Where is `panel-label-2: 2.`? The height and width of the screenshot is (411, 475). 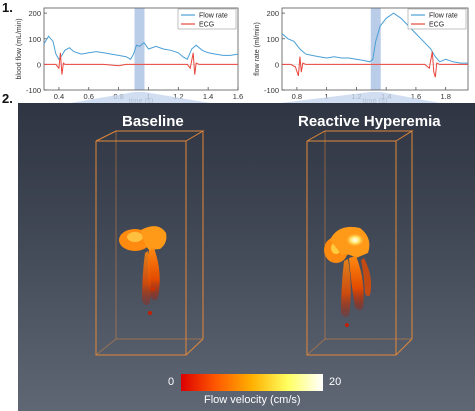 panel-label-2: 2. is located at coordinates (7, 98).